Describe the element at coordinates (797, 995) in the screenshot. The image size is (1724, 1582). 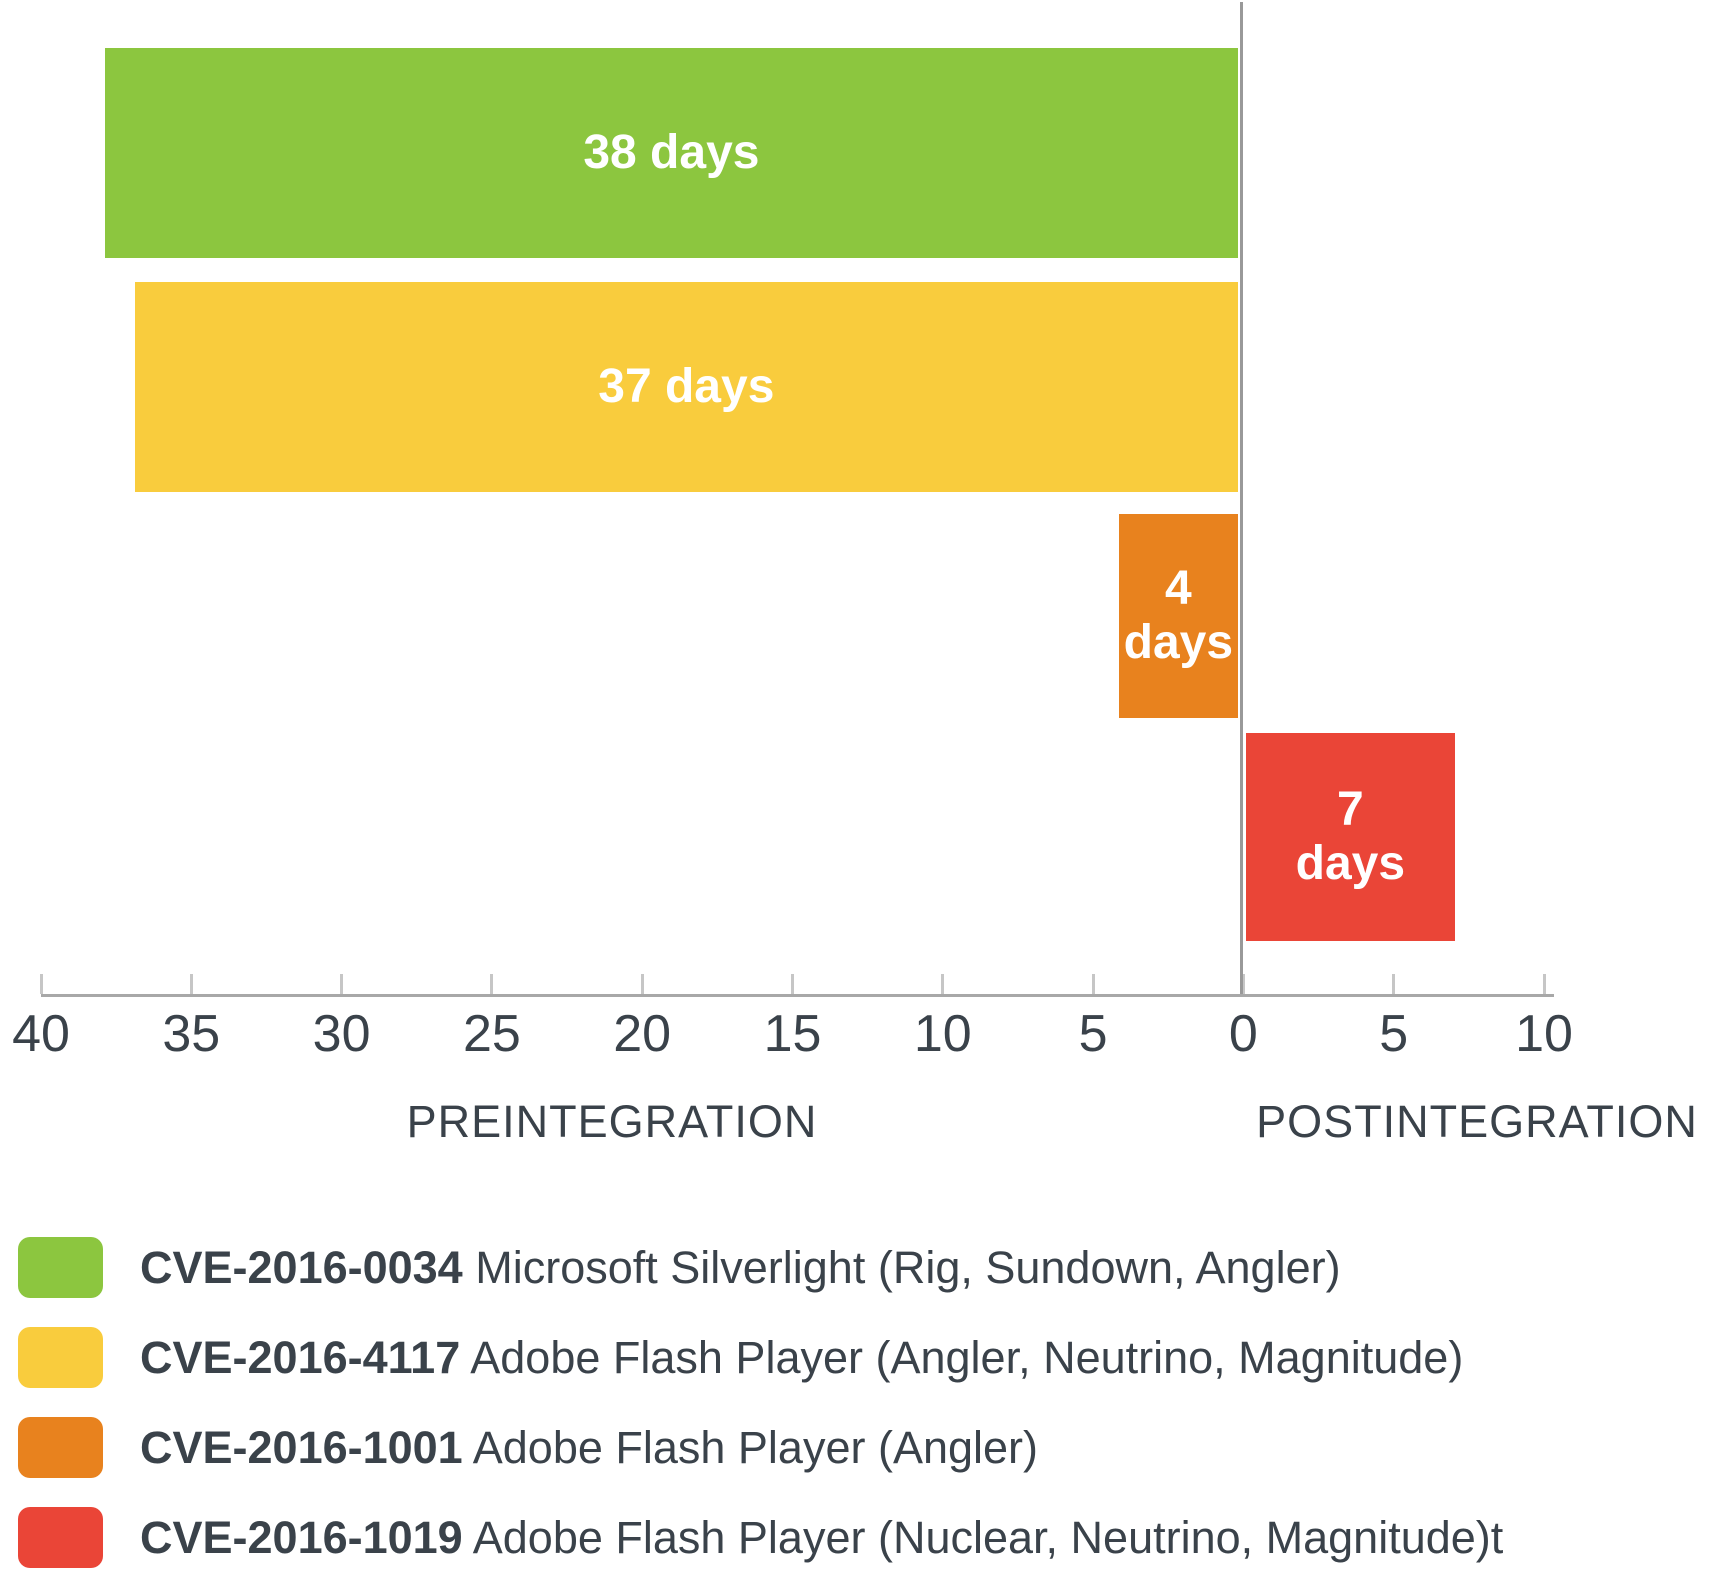
I see `x-axis-line` at that location.